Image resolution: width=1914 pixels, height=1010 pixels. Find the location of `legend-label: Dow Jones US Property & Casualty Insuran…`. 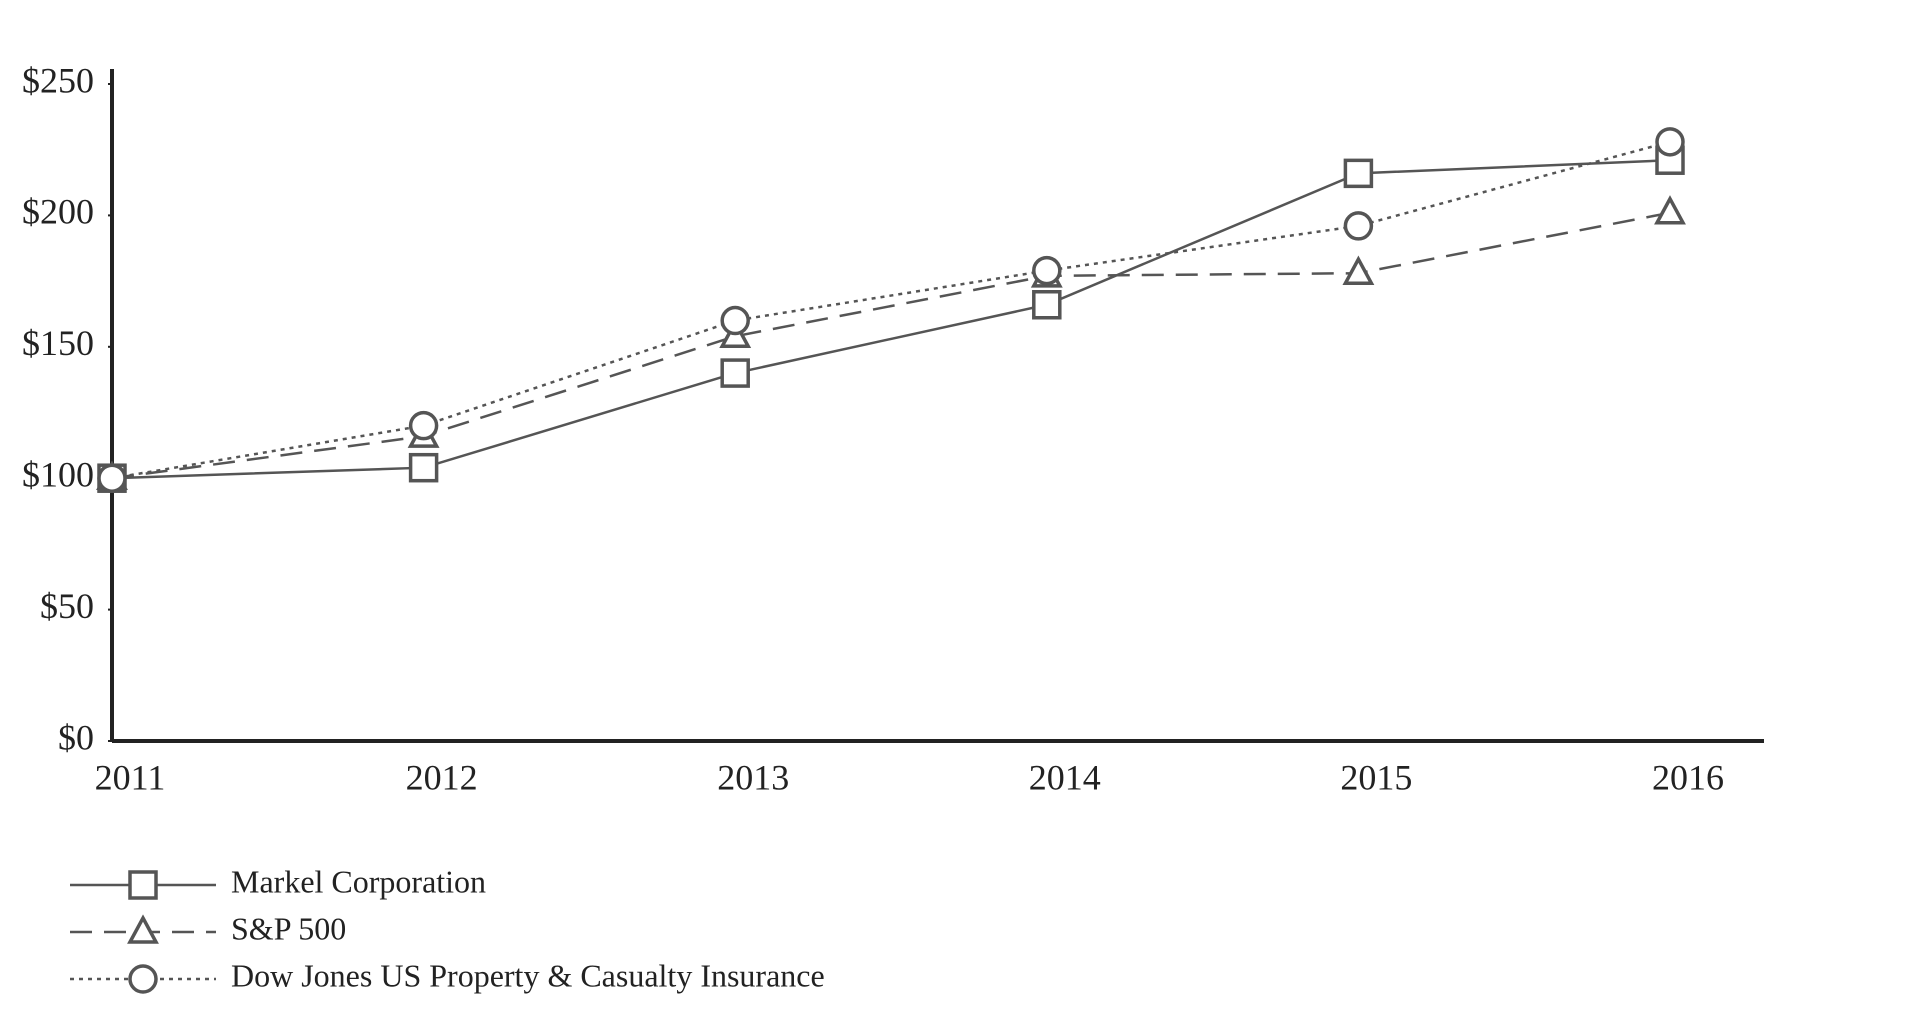

legend-label: Dow Jones US Property & Casualty Insuran… is located at coordinates (528, 975).